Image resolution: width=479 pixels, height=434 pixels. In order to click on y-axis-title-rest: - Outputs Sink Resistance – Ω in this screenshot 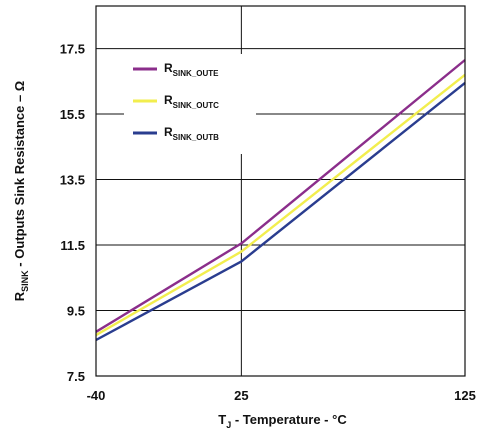, I will do `click(19, 176)`.